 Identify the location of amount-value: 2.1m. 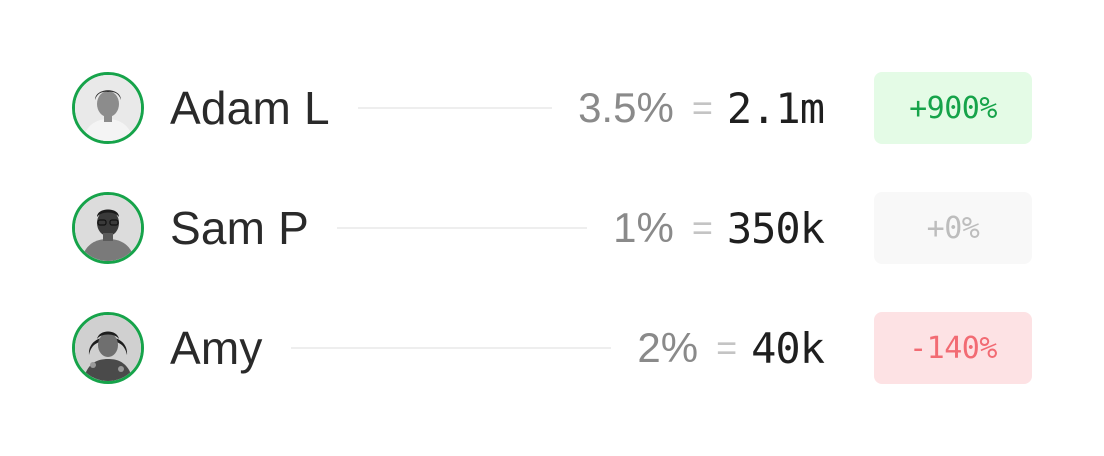
(775, 108).